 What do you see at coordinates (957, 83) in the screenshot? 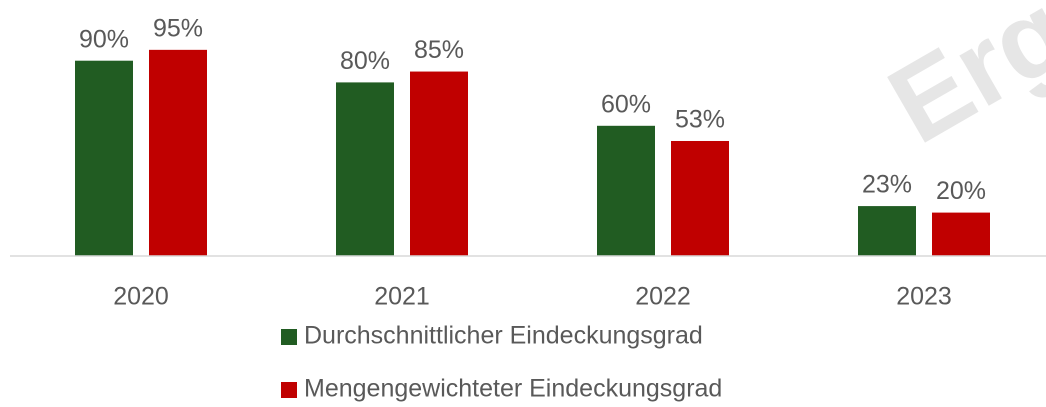
I see `watermark: Erge` at bounding box center [957, 83].